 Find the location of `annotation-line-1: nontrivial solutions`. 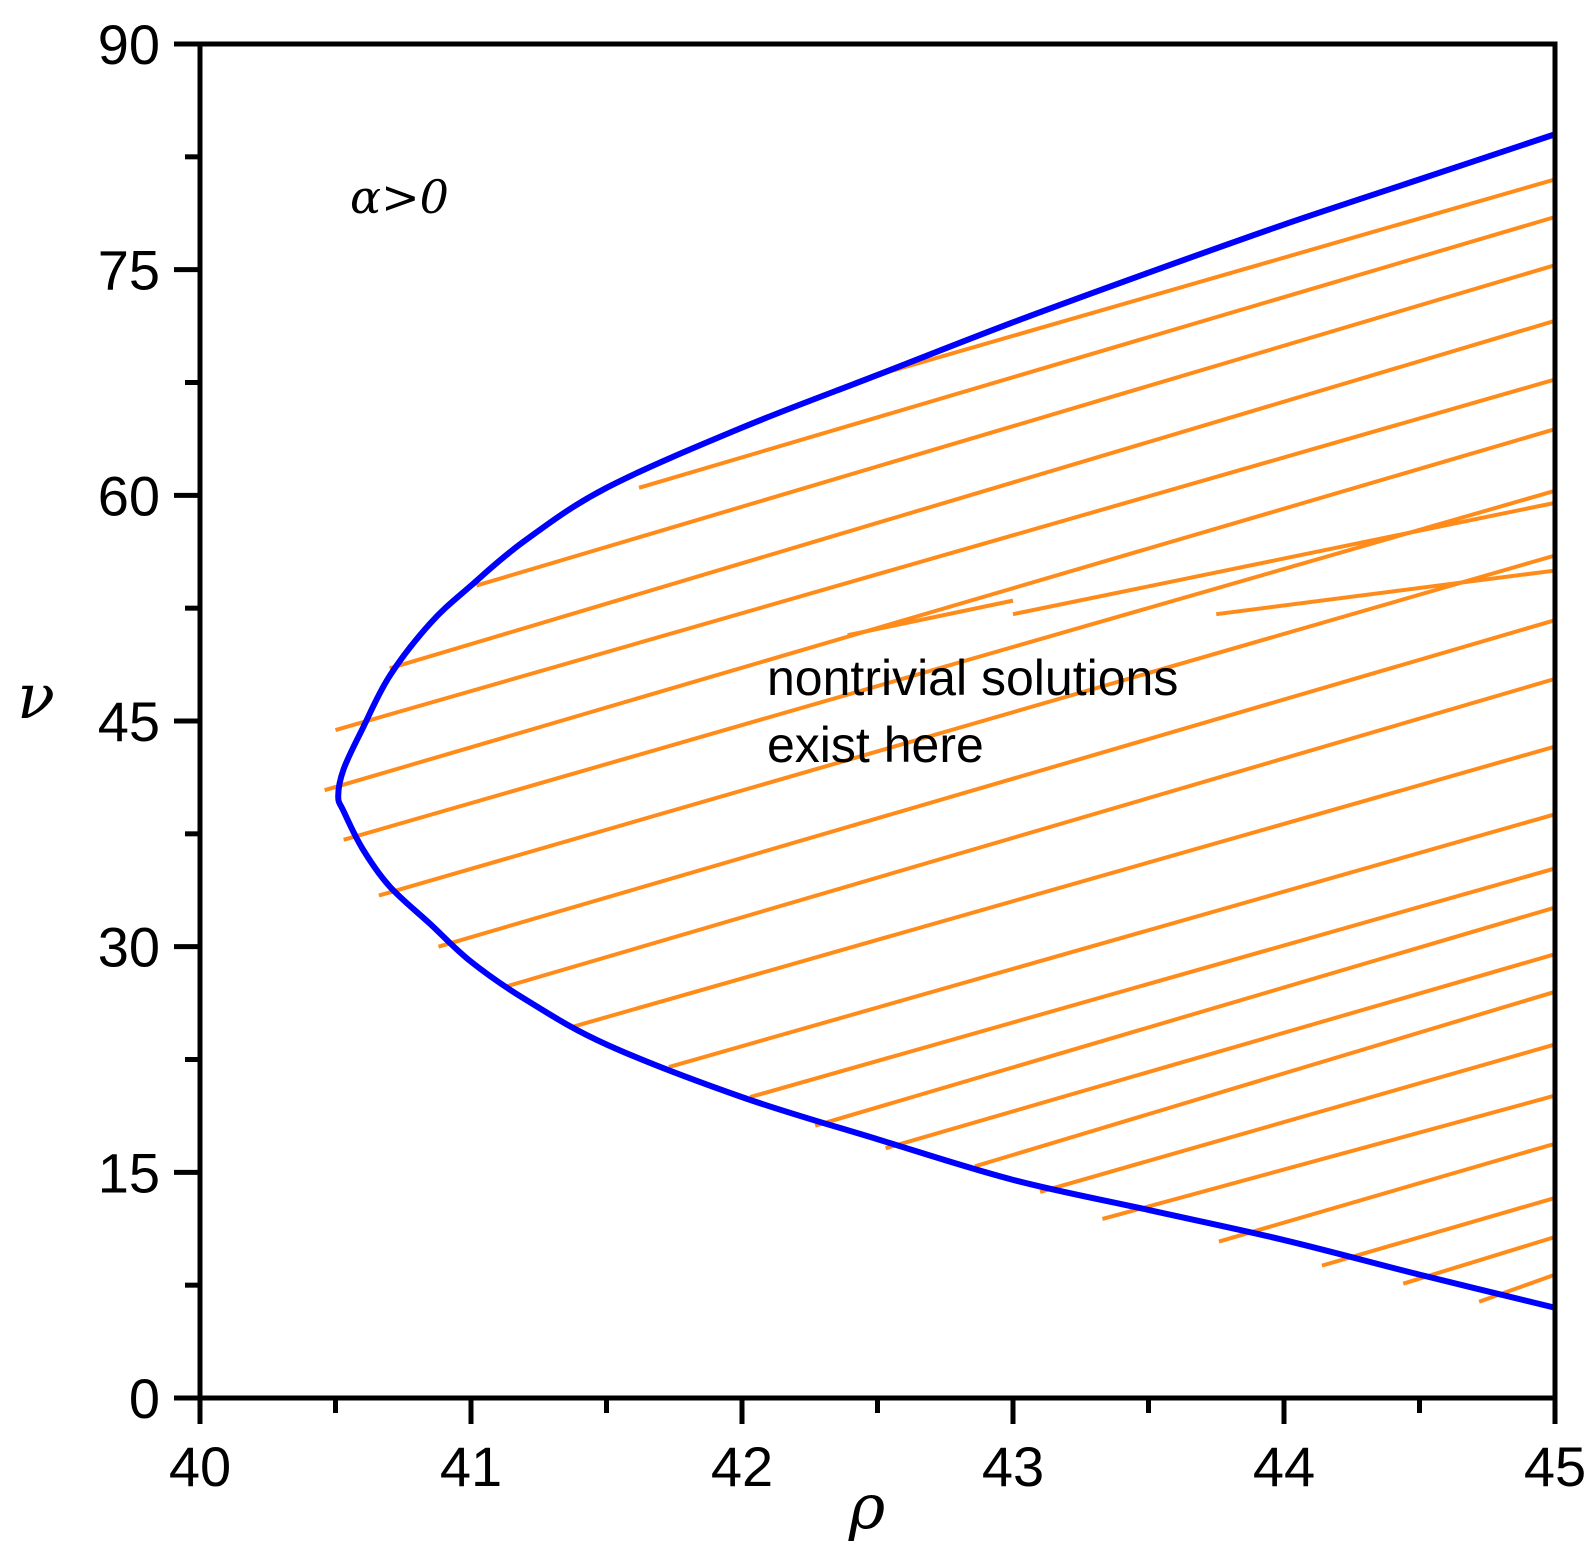

annotation-line-1: nontrivial solutions is located at coordinates (972, 678).